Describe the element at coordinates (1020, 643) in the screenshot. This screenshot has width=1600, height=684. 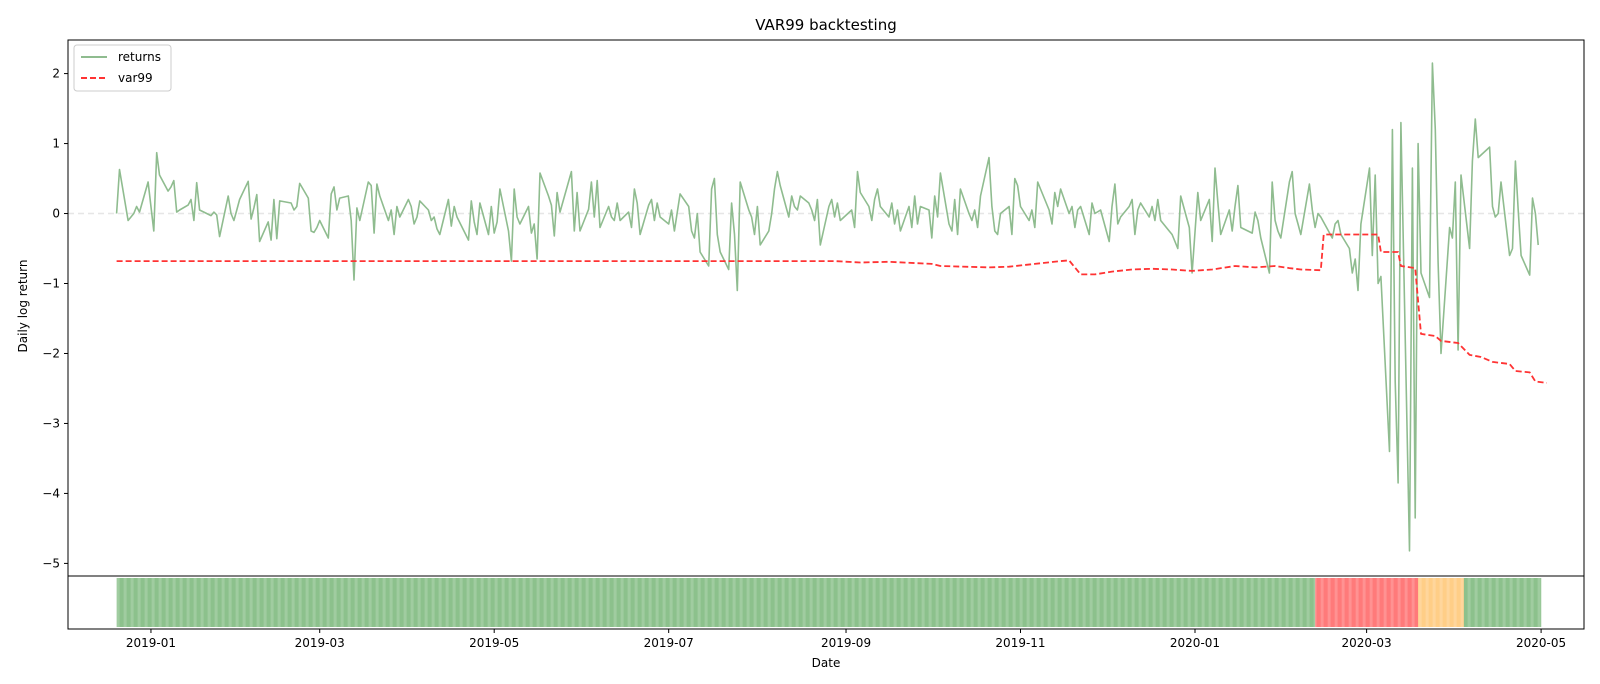
I see `x-tick-label: 2019-11` at that location.